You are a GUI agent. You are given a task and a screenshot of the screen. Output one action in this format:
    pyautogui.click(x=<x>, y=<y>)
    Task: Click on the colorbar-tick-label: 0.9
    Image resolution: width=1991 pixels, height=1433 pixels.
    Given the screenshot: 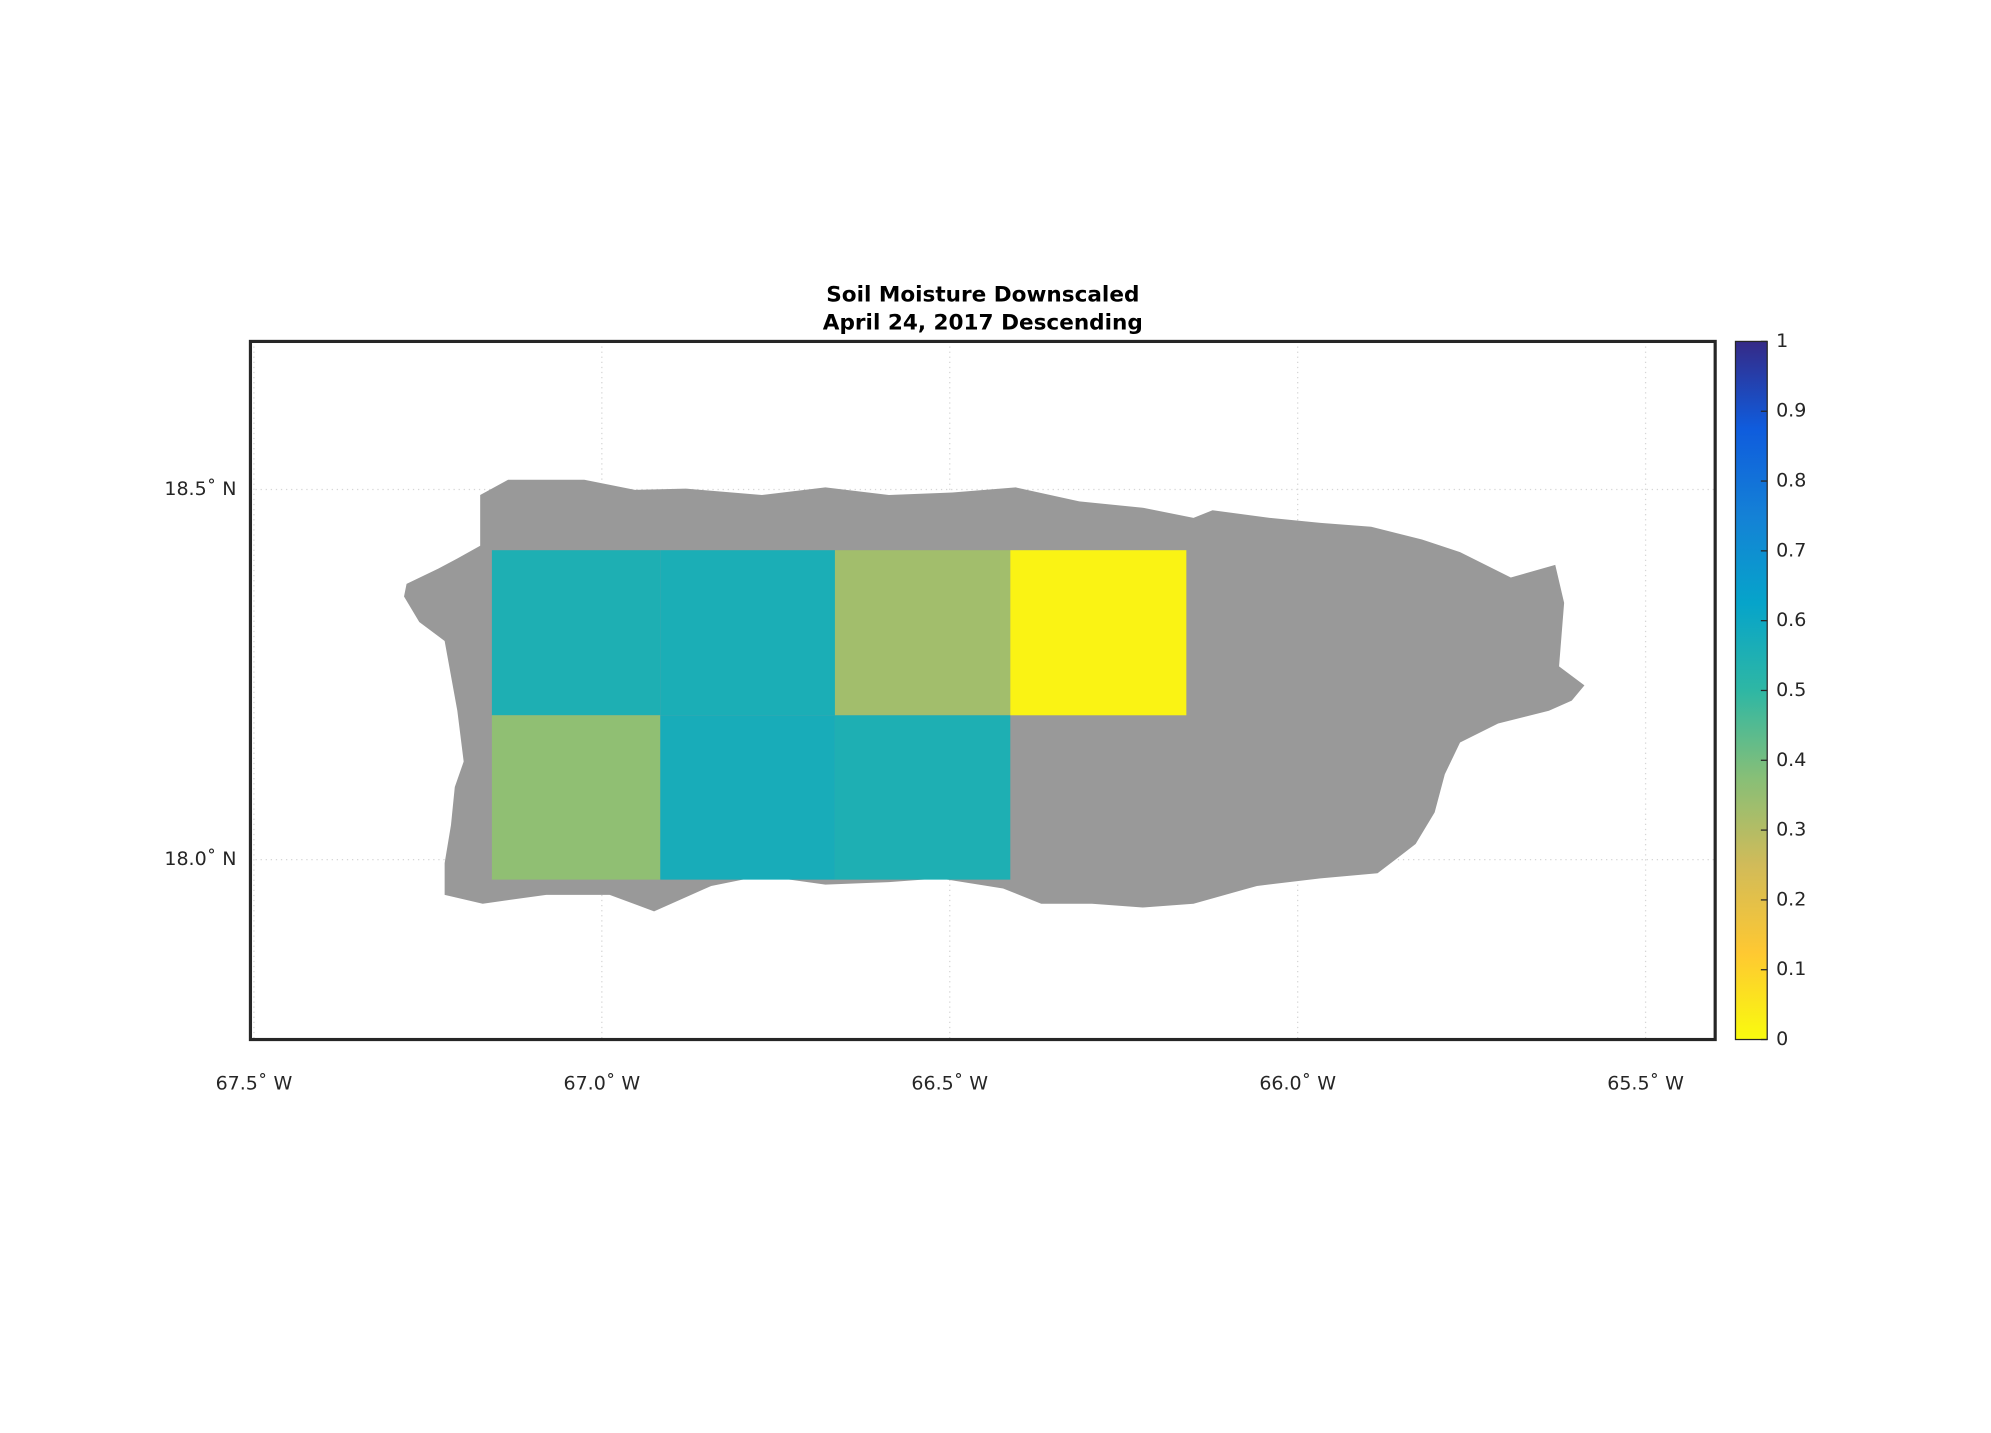 What is the action you would take?
    pyautogui.click(x=1791, y=411)
    